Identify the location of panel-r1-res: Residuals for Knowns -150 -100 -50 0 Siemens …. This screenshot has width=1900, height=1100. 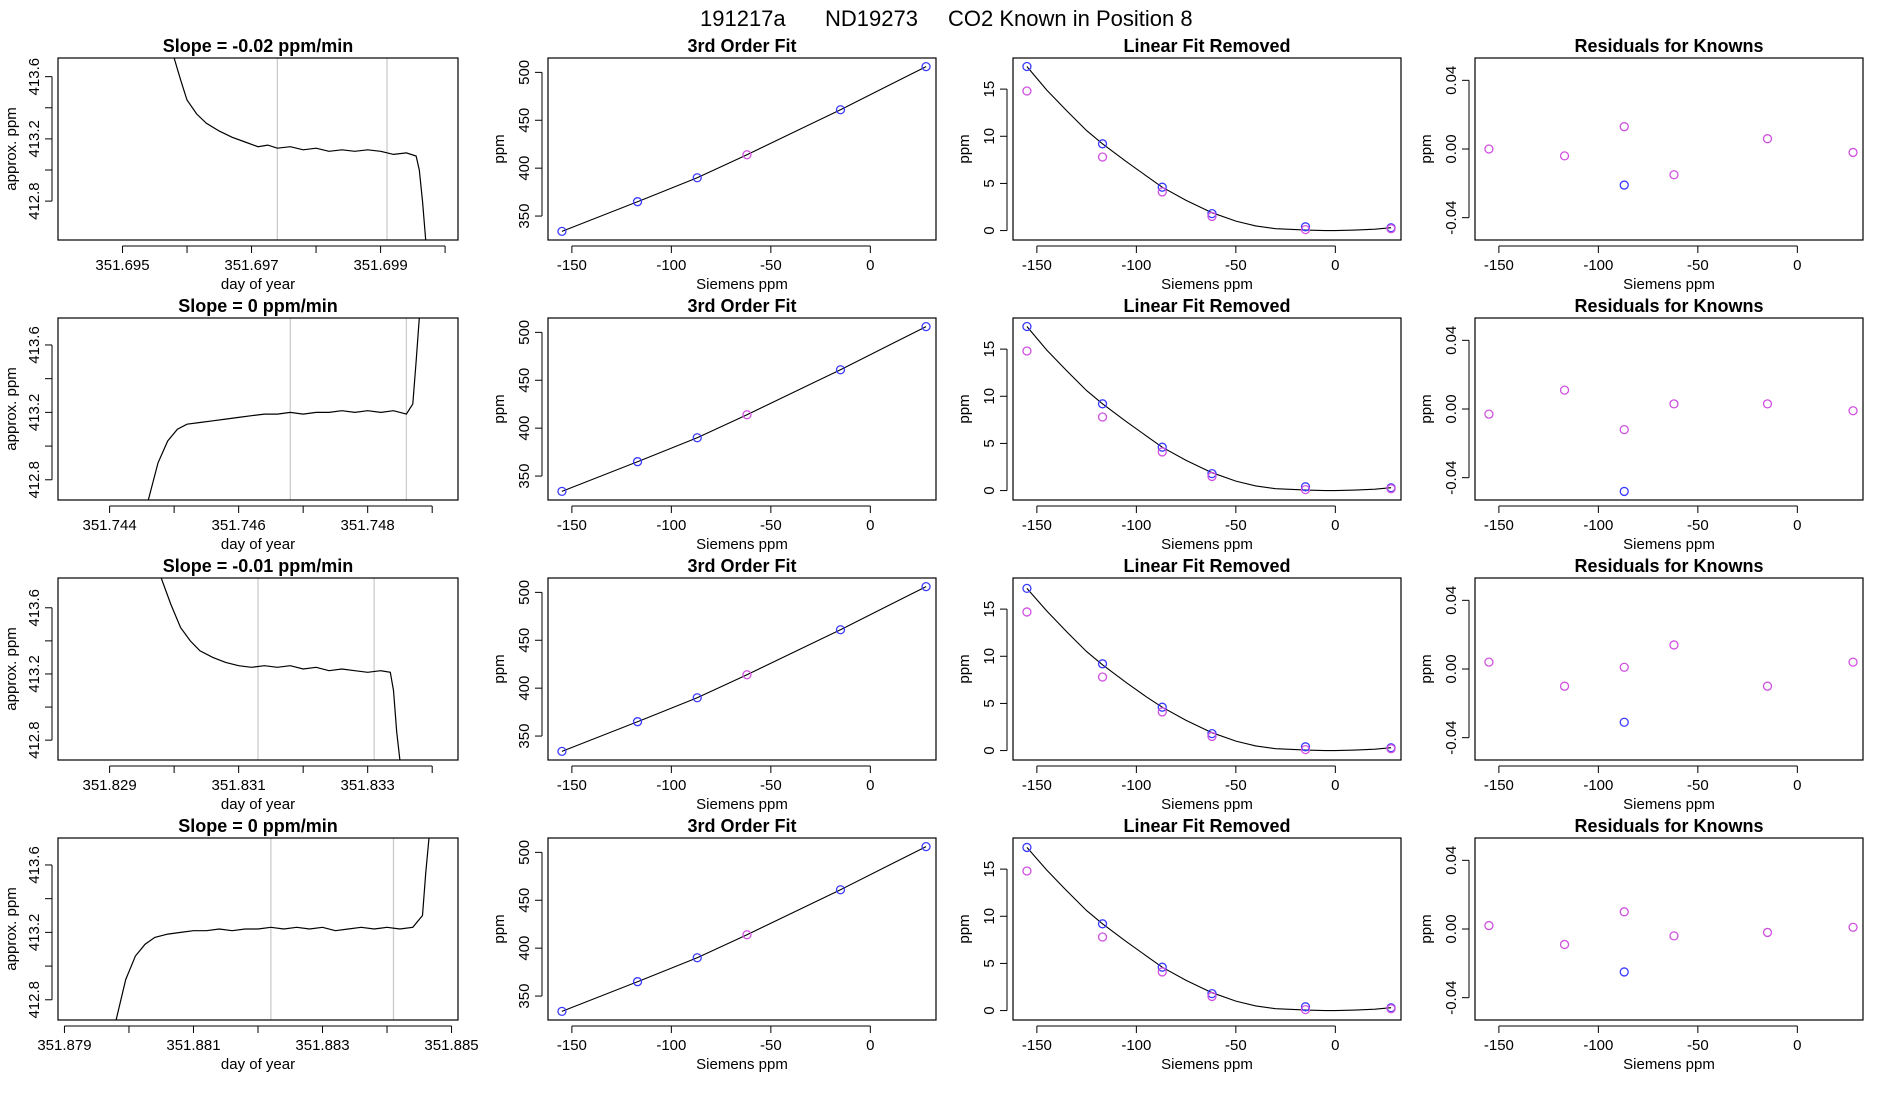
(1641, 164).